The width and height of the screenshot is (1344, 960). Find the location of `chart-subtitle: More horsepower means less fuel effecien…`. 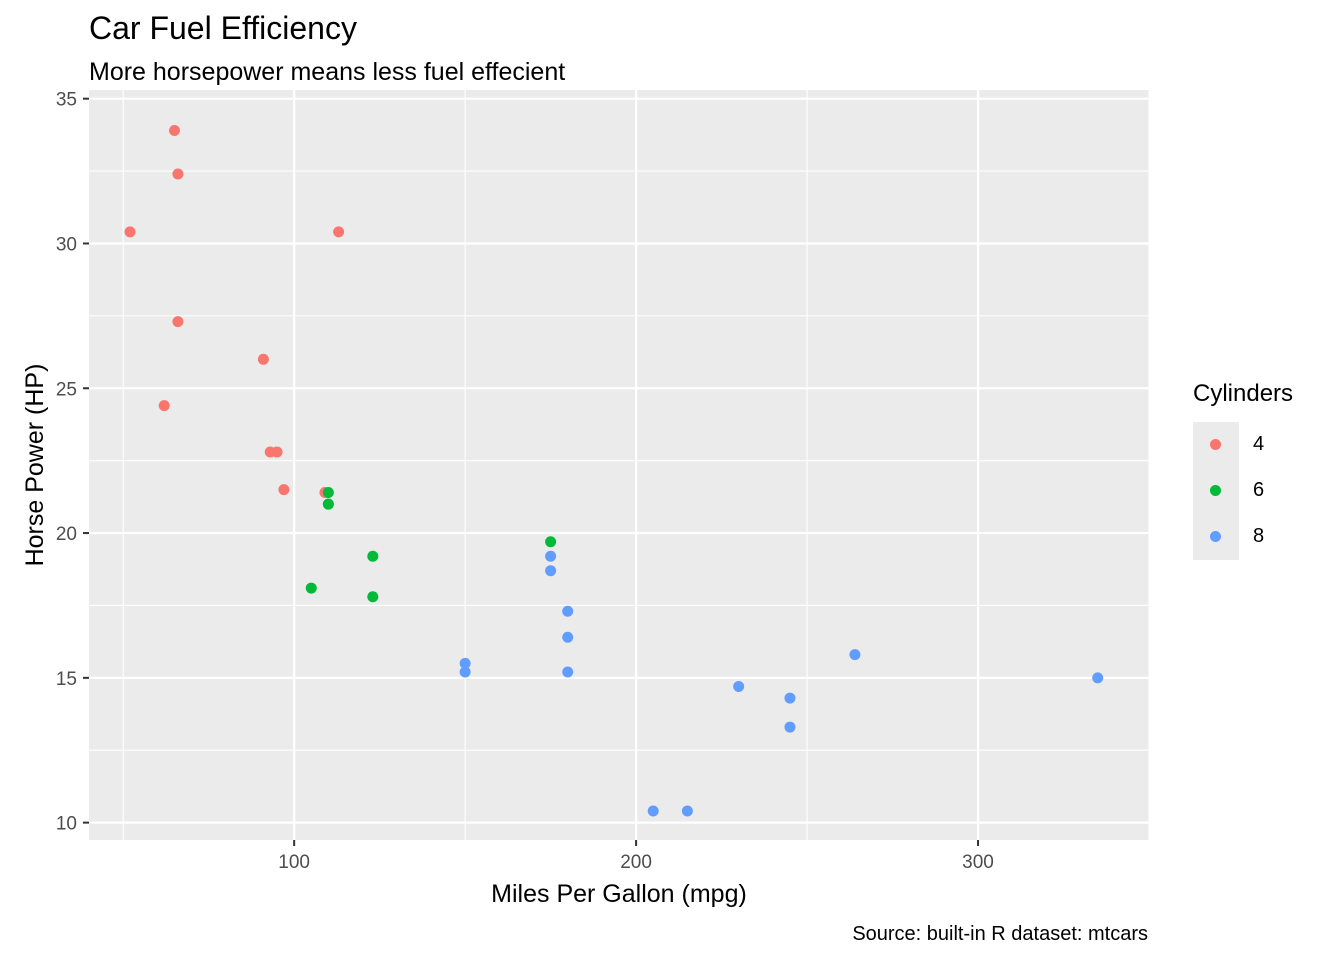

chart-subtitle: More horsepower means less fuel effecien… is located at coordinates (327, 72).